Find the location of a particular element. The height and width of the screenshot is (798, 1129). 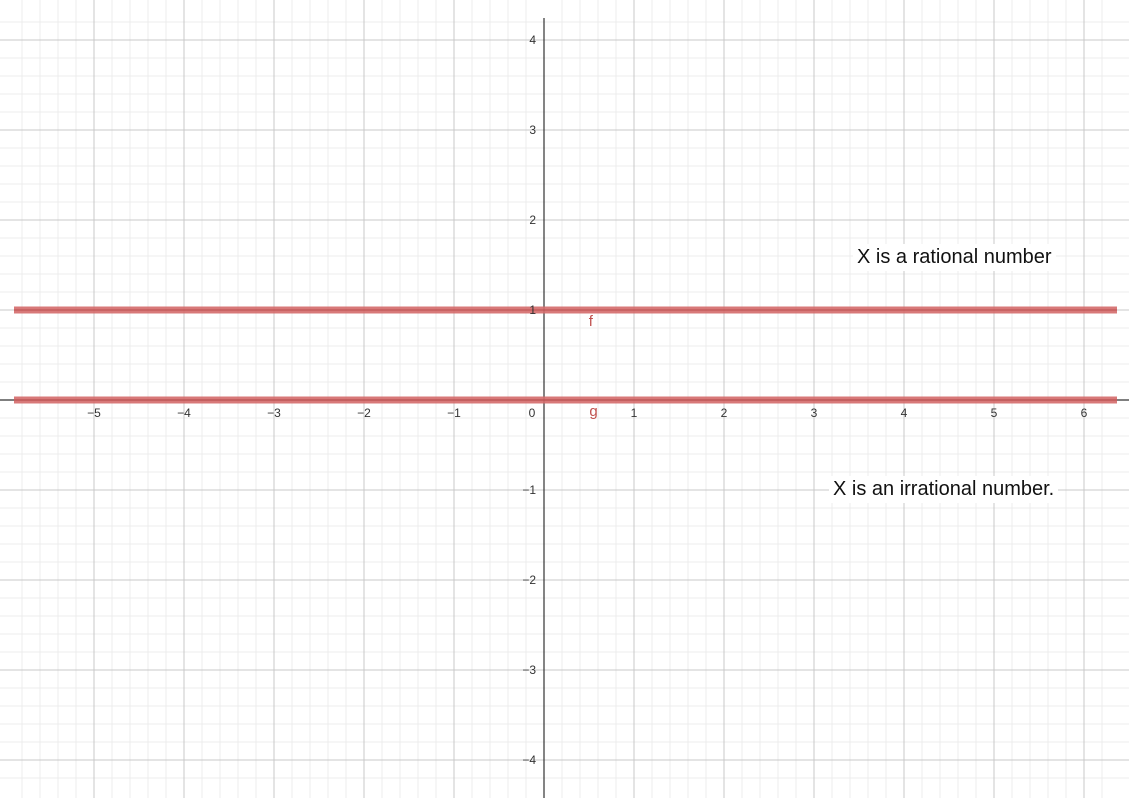

series-lines is located at coordinates (565, 355).